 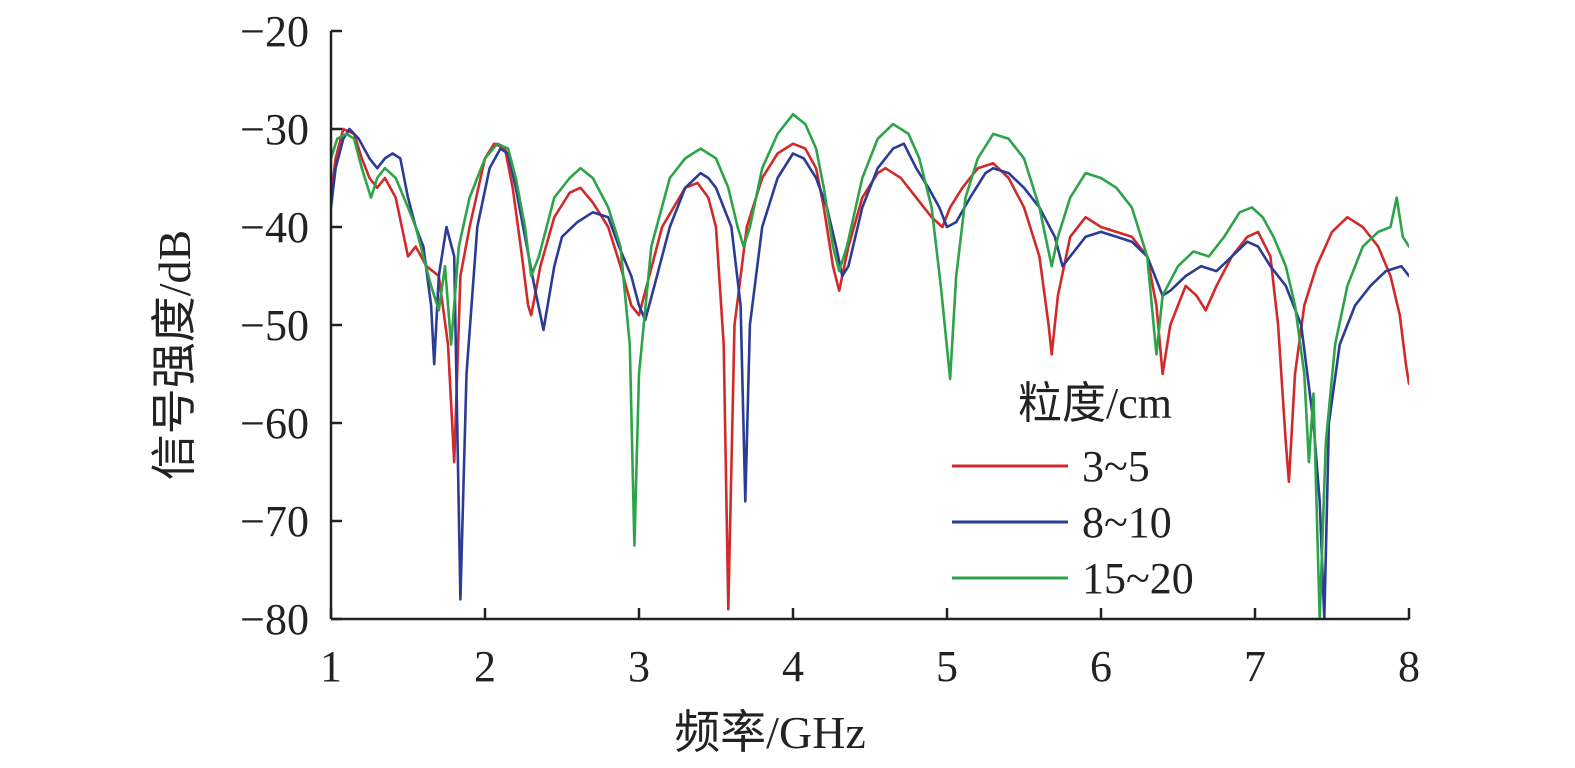 I want to click on x-tick-label: 3, so click(x=639, y=666).